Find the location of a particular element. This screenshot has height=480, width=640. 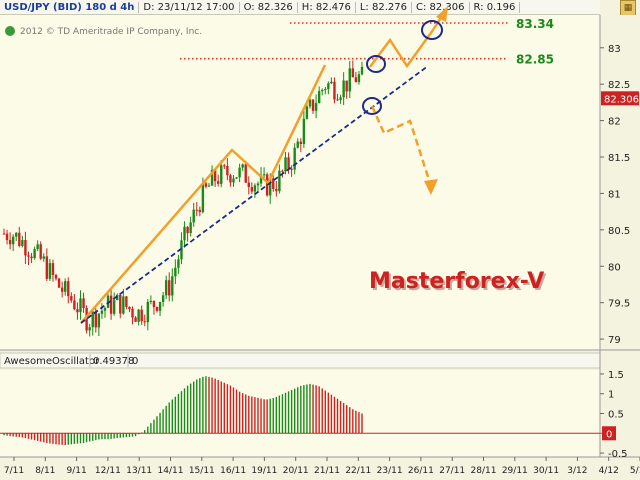

time-tick-label: 7/11 is located at coordinates (14, 471).